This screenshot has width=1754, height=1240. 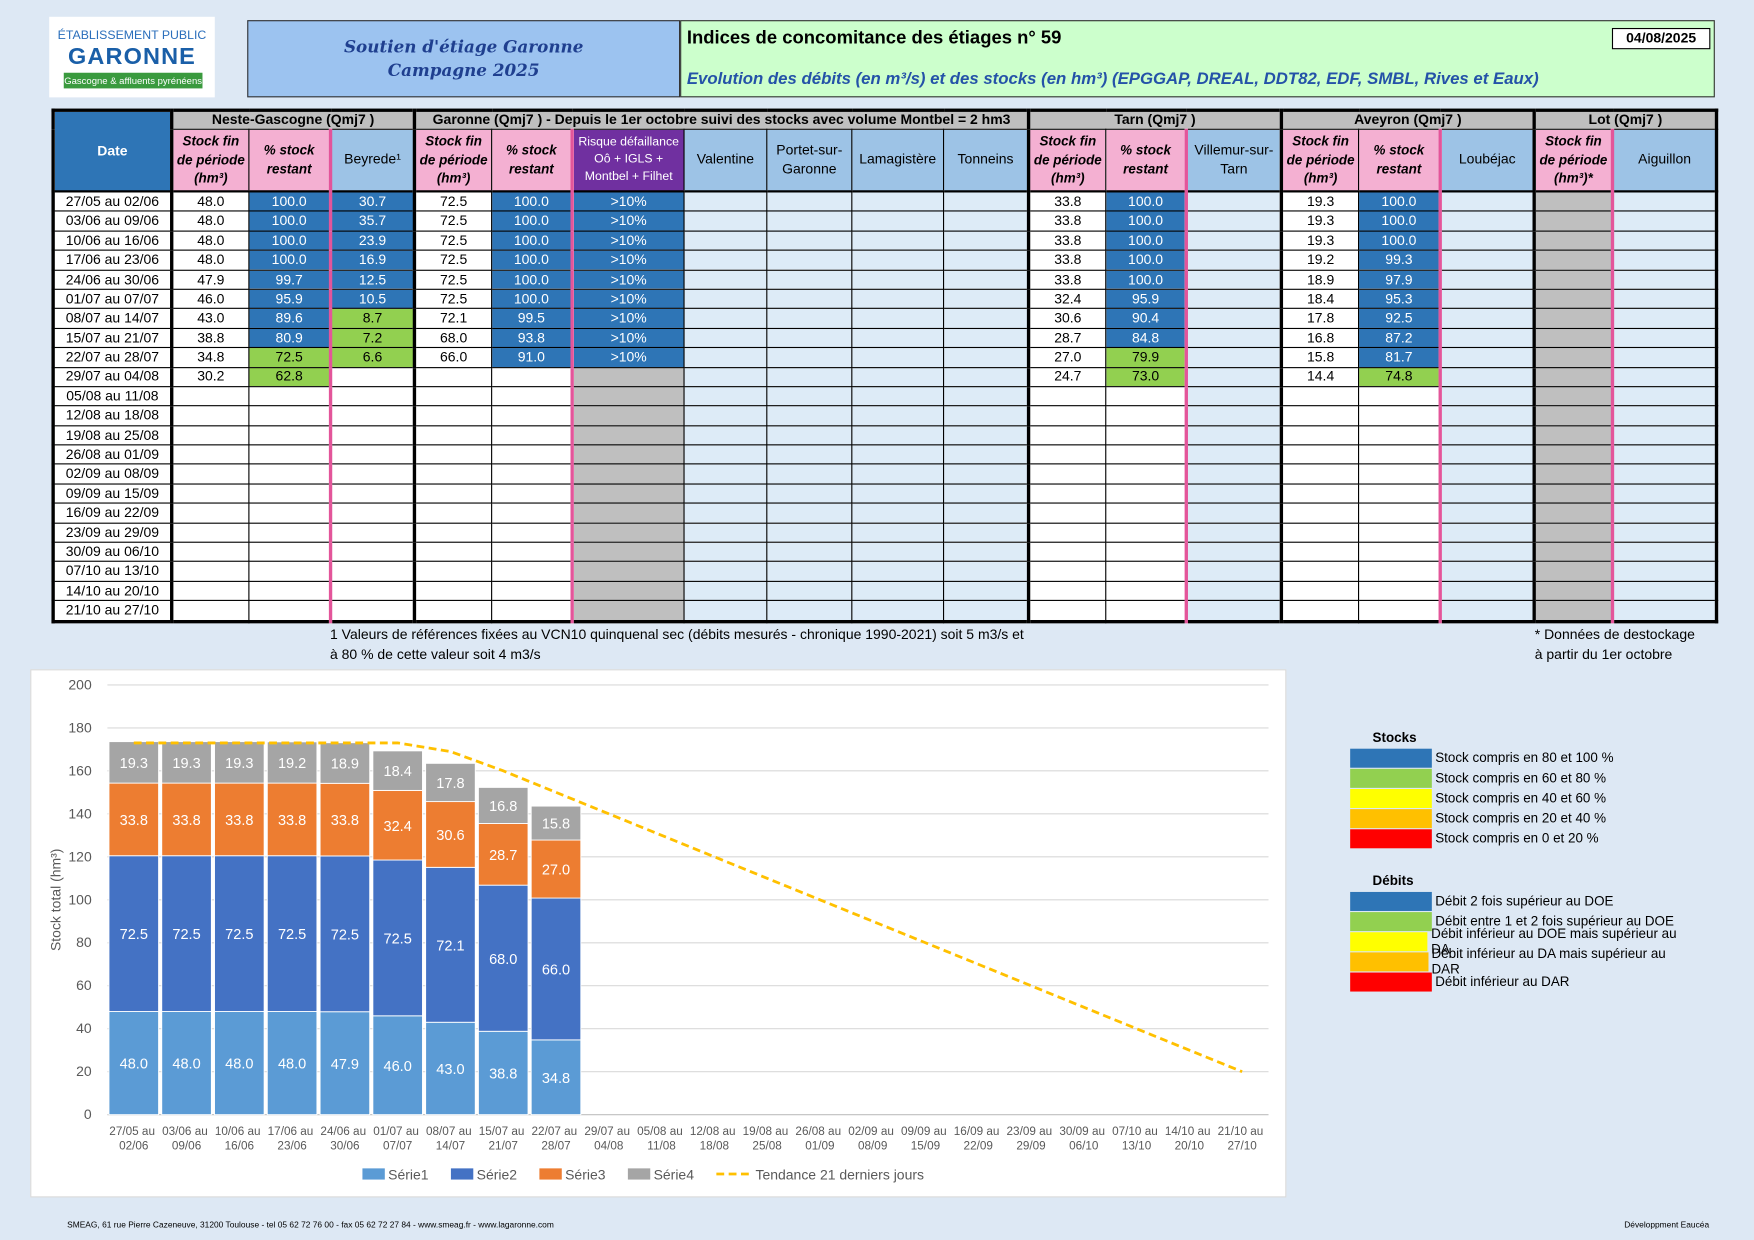 I want to click on table-cell: 8.7, so click(x=372, y=318).